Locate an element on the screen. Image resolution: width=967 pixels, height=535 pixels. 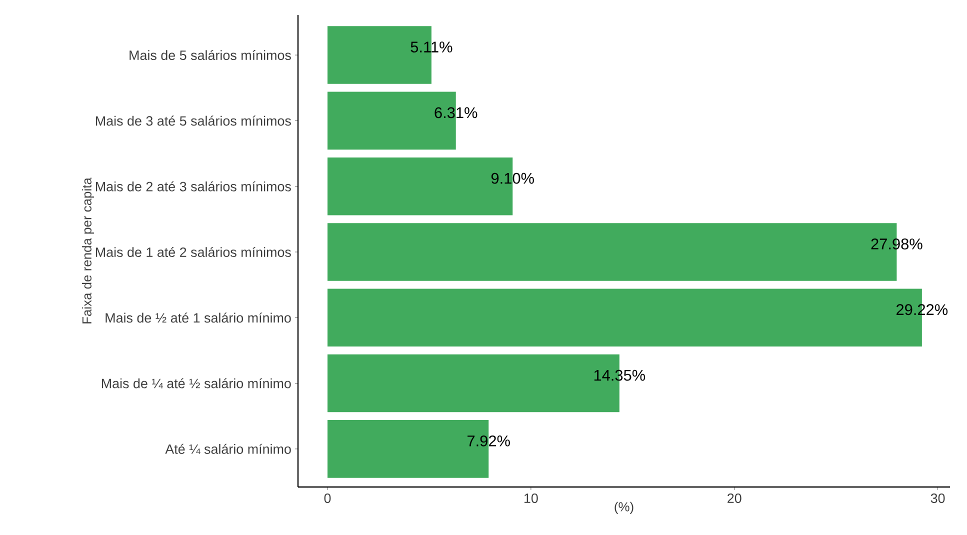
data-label: 6.31% is located at coordinates (456, 112).